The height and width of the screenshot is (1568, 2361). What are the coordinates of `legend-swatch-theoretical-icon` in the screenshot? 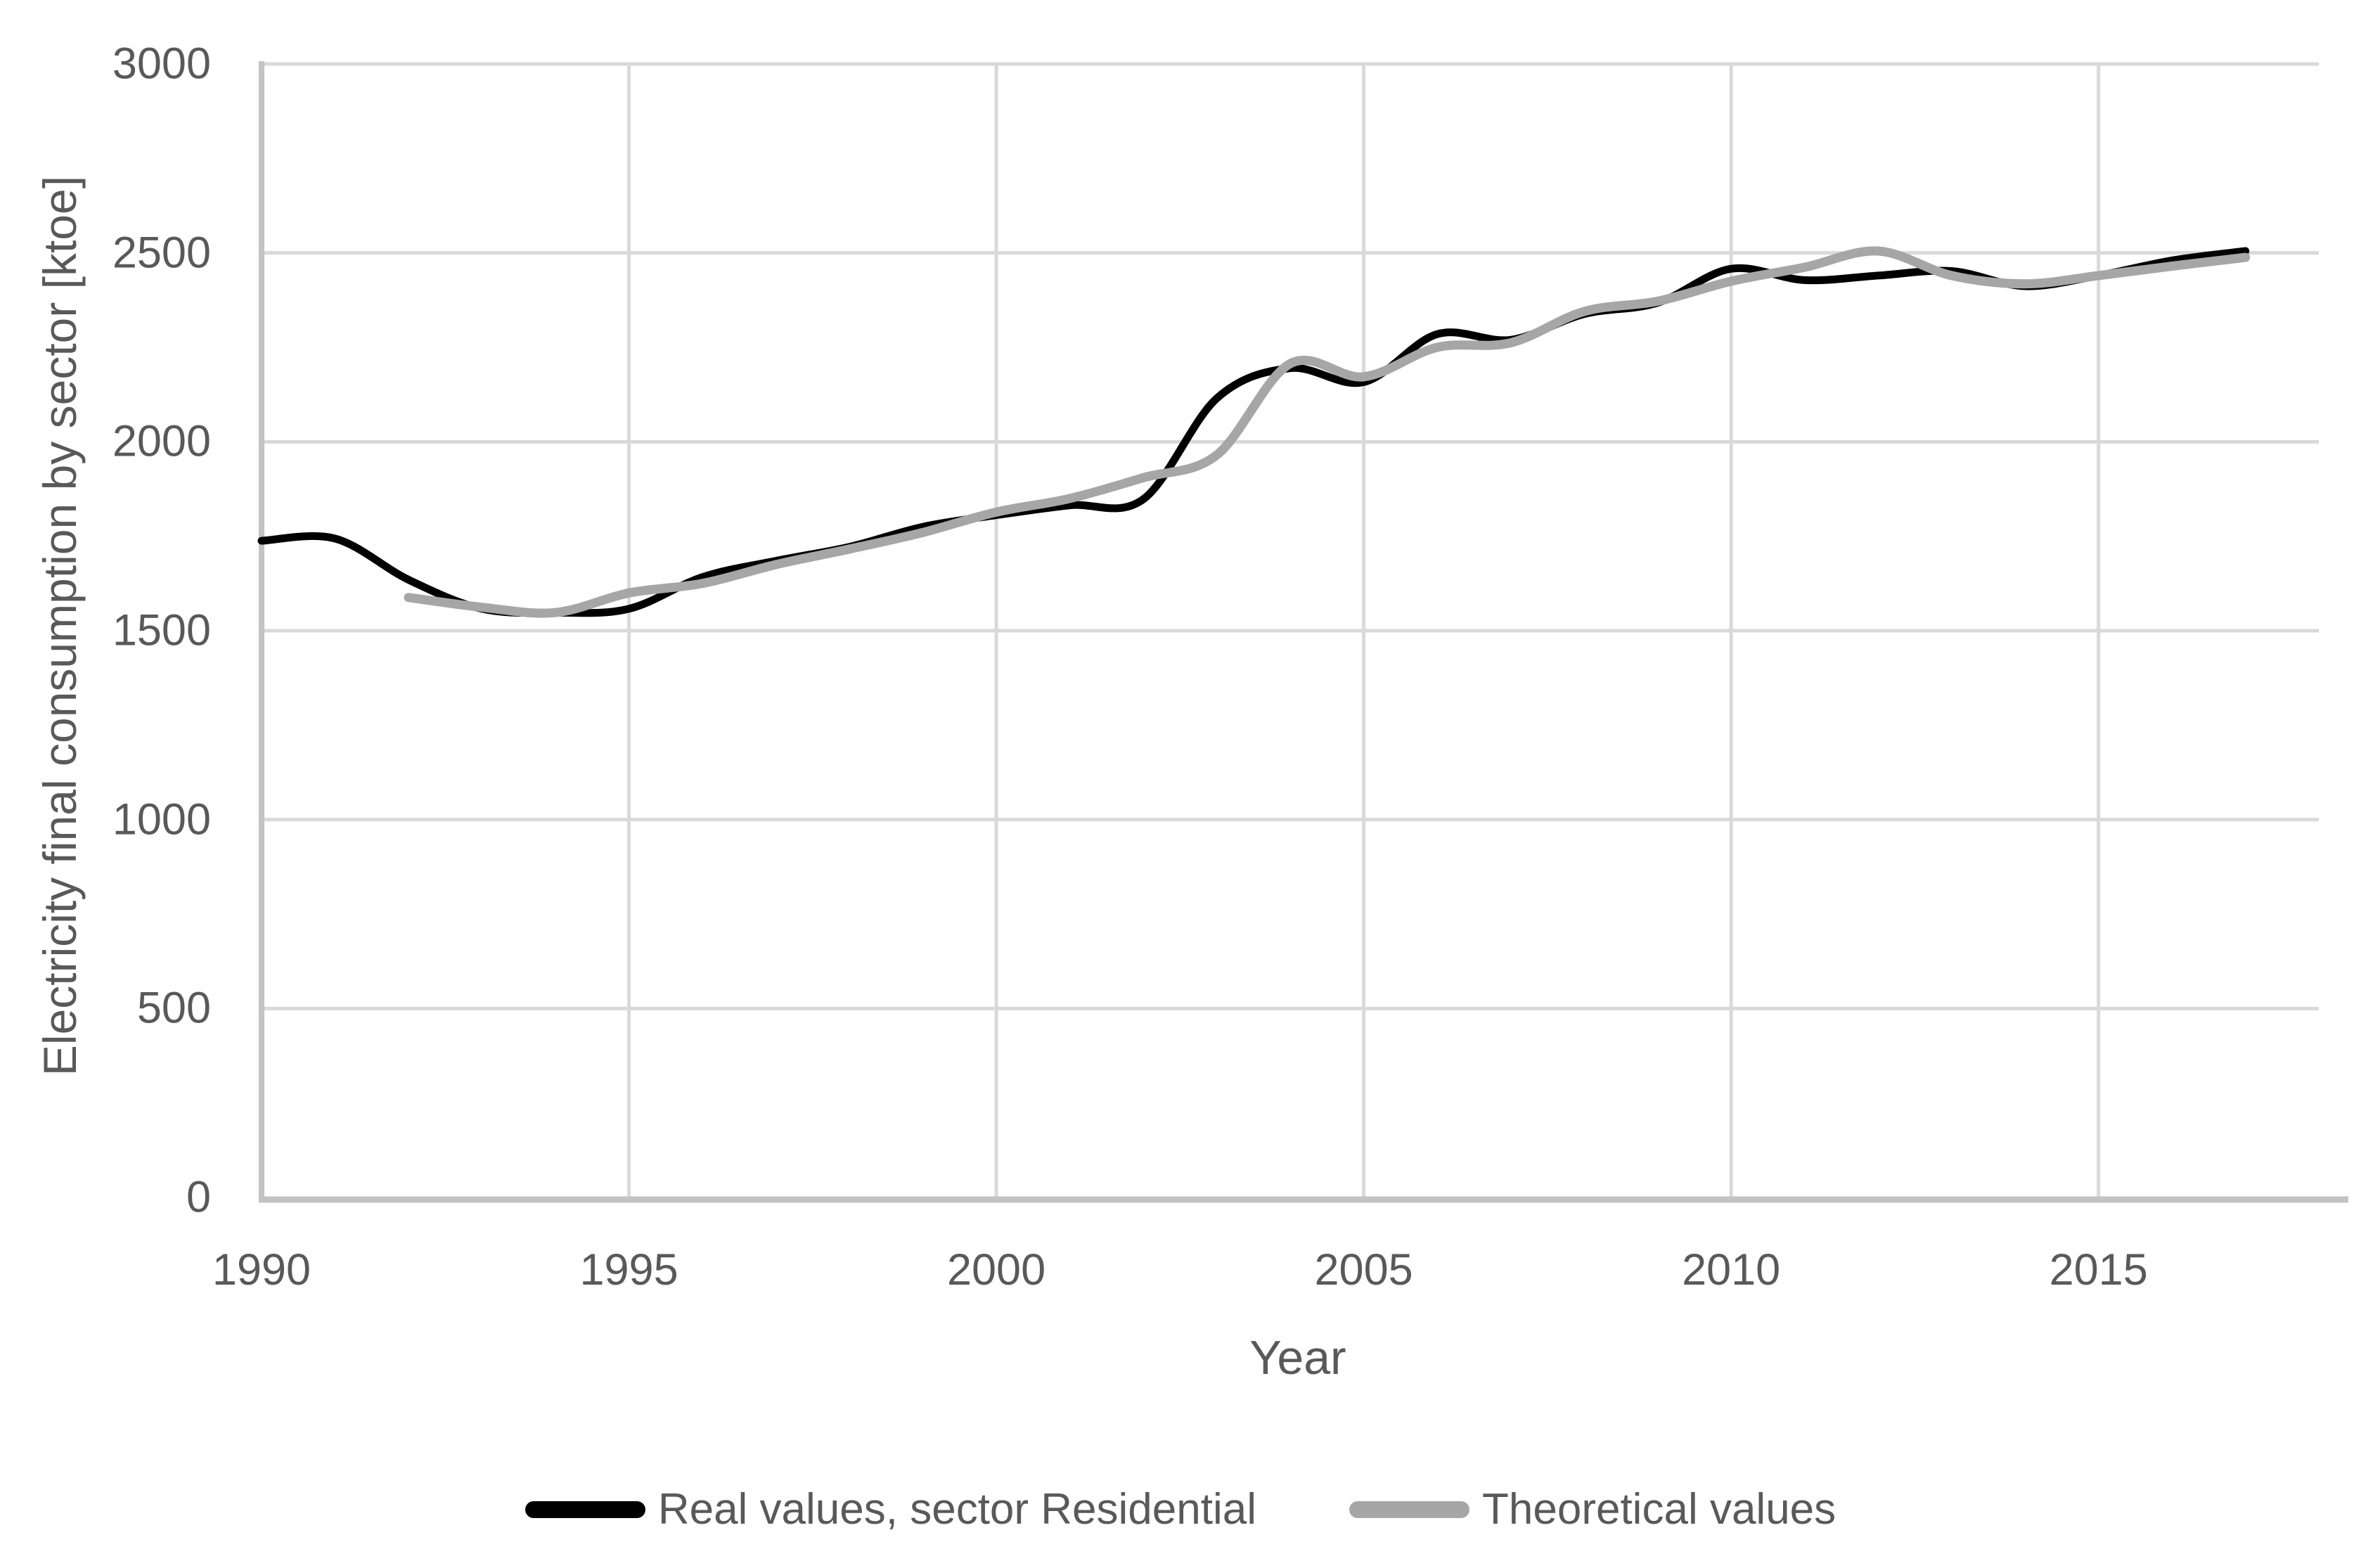 It's located at (1409, 1509).